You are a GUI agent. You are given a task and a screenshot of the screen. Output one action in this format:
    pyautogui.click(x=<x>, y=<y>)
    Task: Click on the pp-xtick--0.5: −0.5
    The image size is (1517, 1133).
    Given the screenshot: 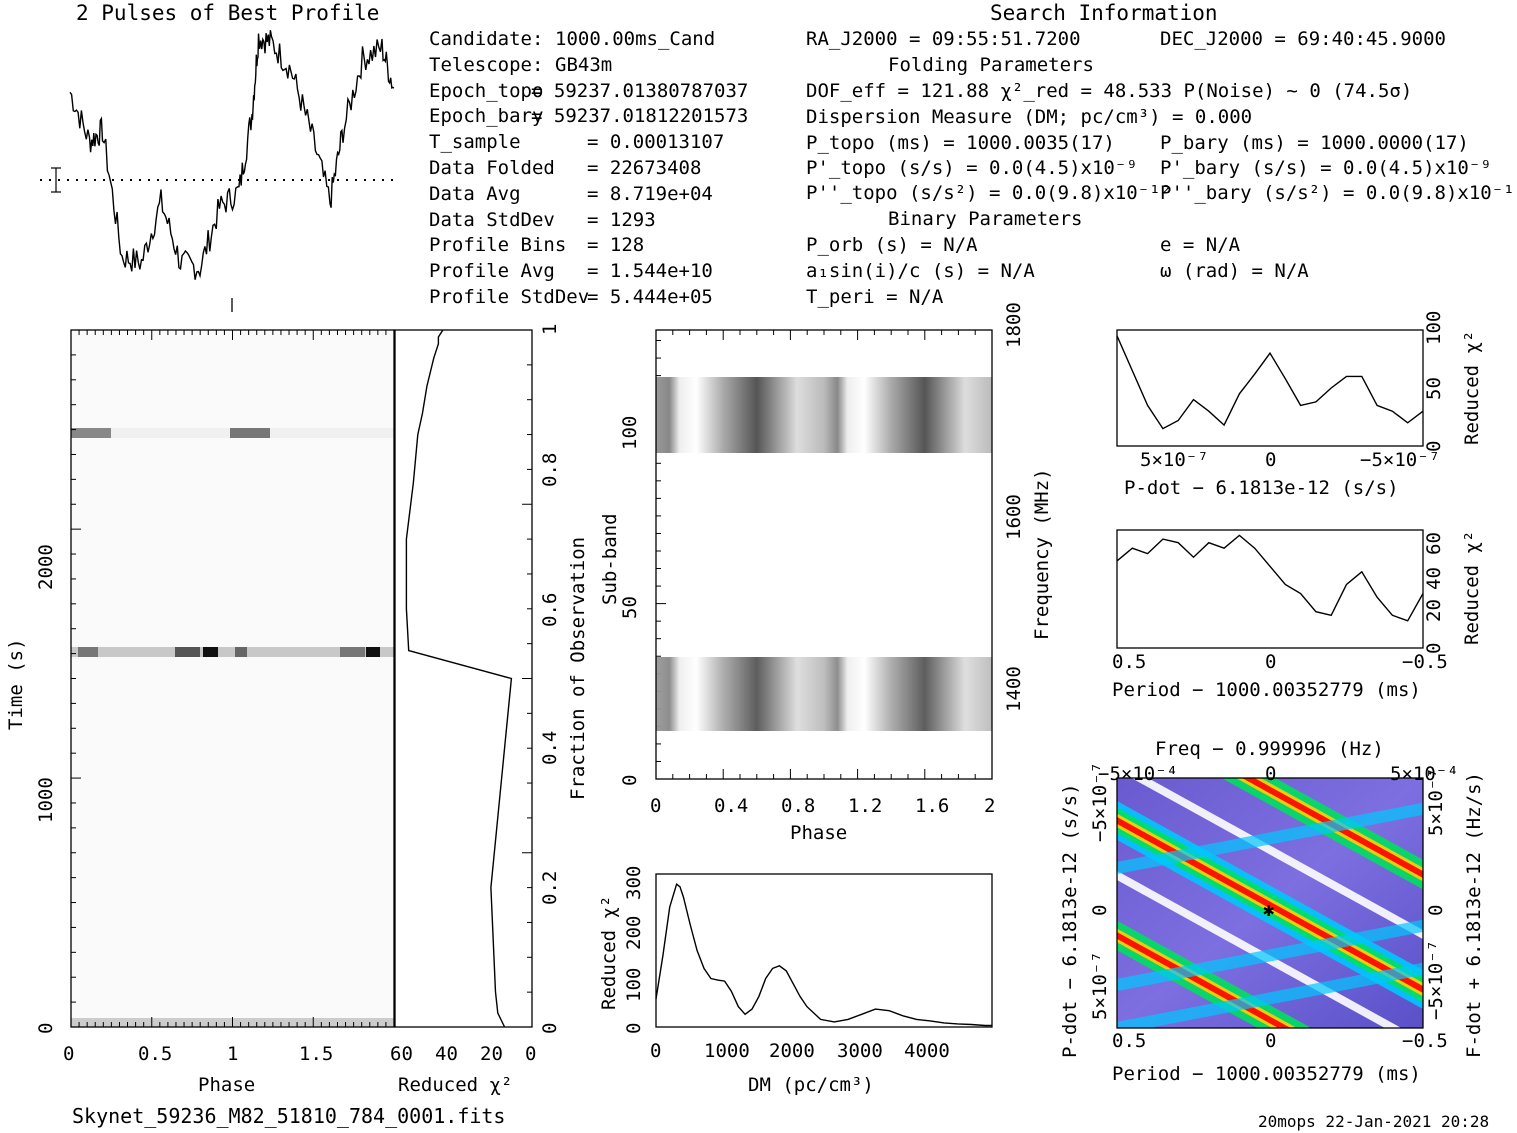 What is the action you would take?
    pyautogui.click(x=1425, y=1041)
    